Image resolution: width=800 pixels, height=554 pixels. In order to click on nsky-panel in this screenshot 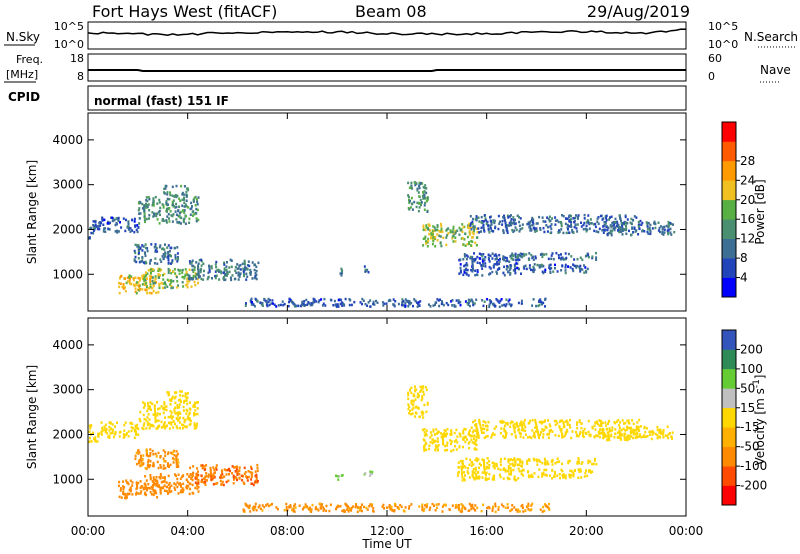, I will do `click(387, 35)`.